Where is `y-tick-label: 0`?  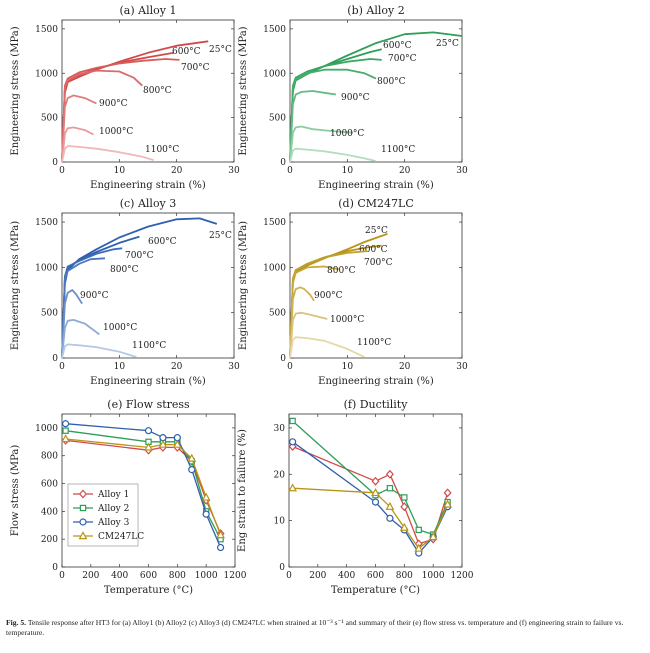
y-tick-label: 0 is located at coordinates (55, 359).